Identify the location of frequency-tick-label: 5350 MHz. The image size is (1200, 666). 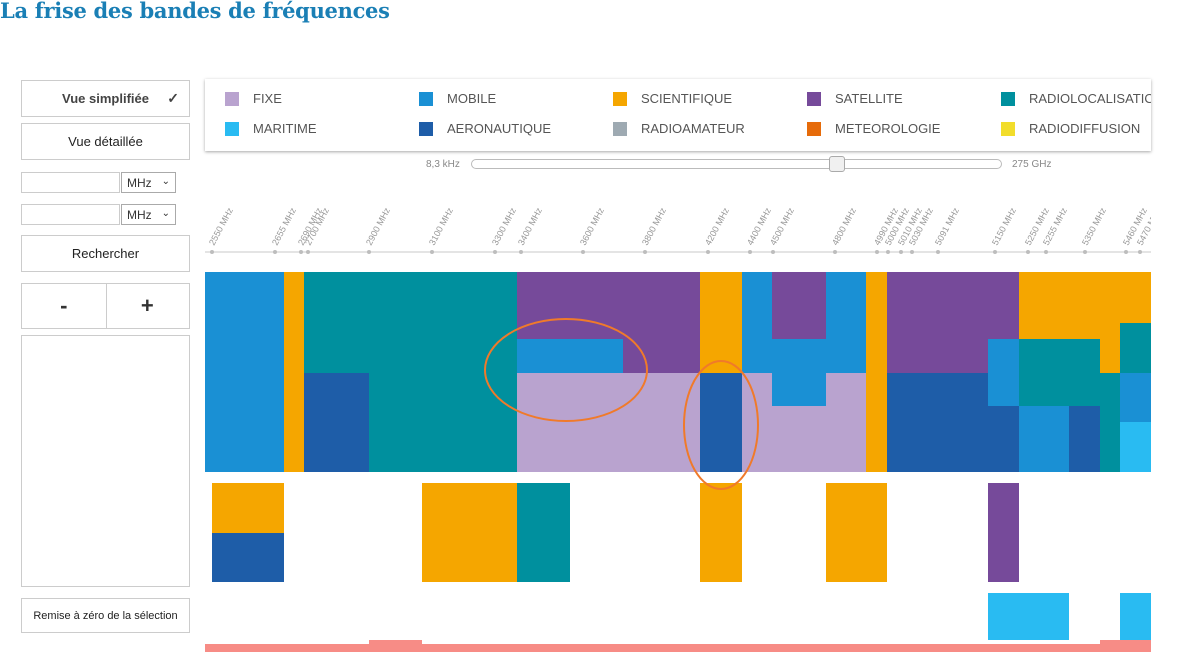
(1094, 226).